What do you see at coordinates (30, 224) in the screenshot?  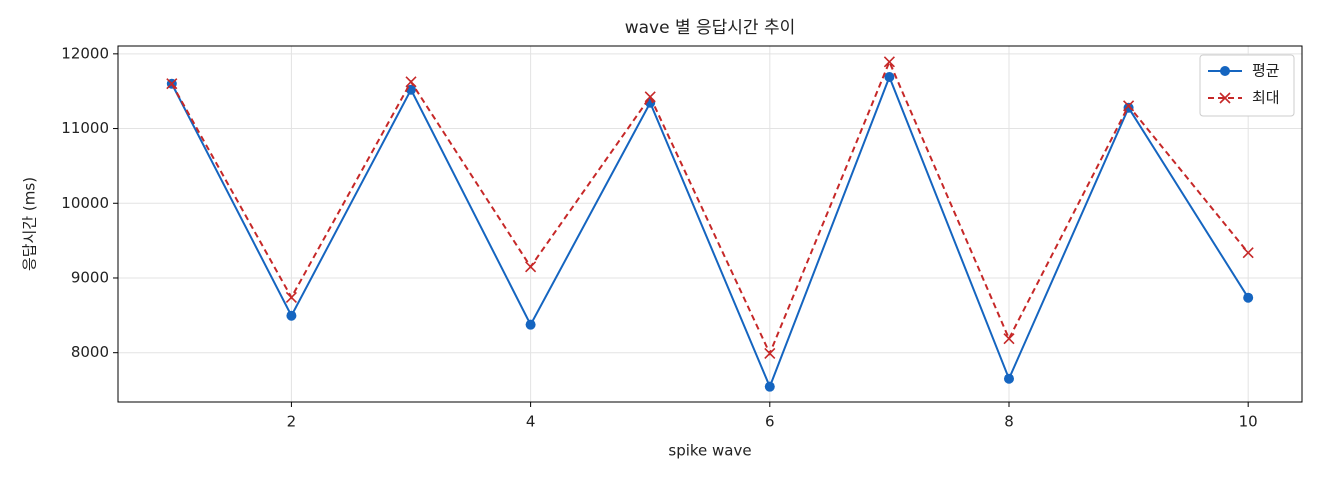 I see `y-axis-label: 응답시간 (ms)` at bounding box center [30, 224].